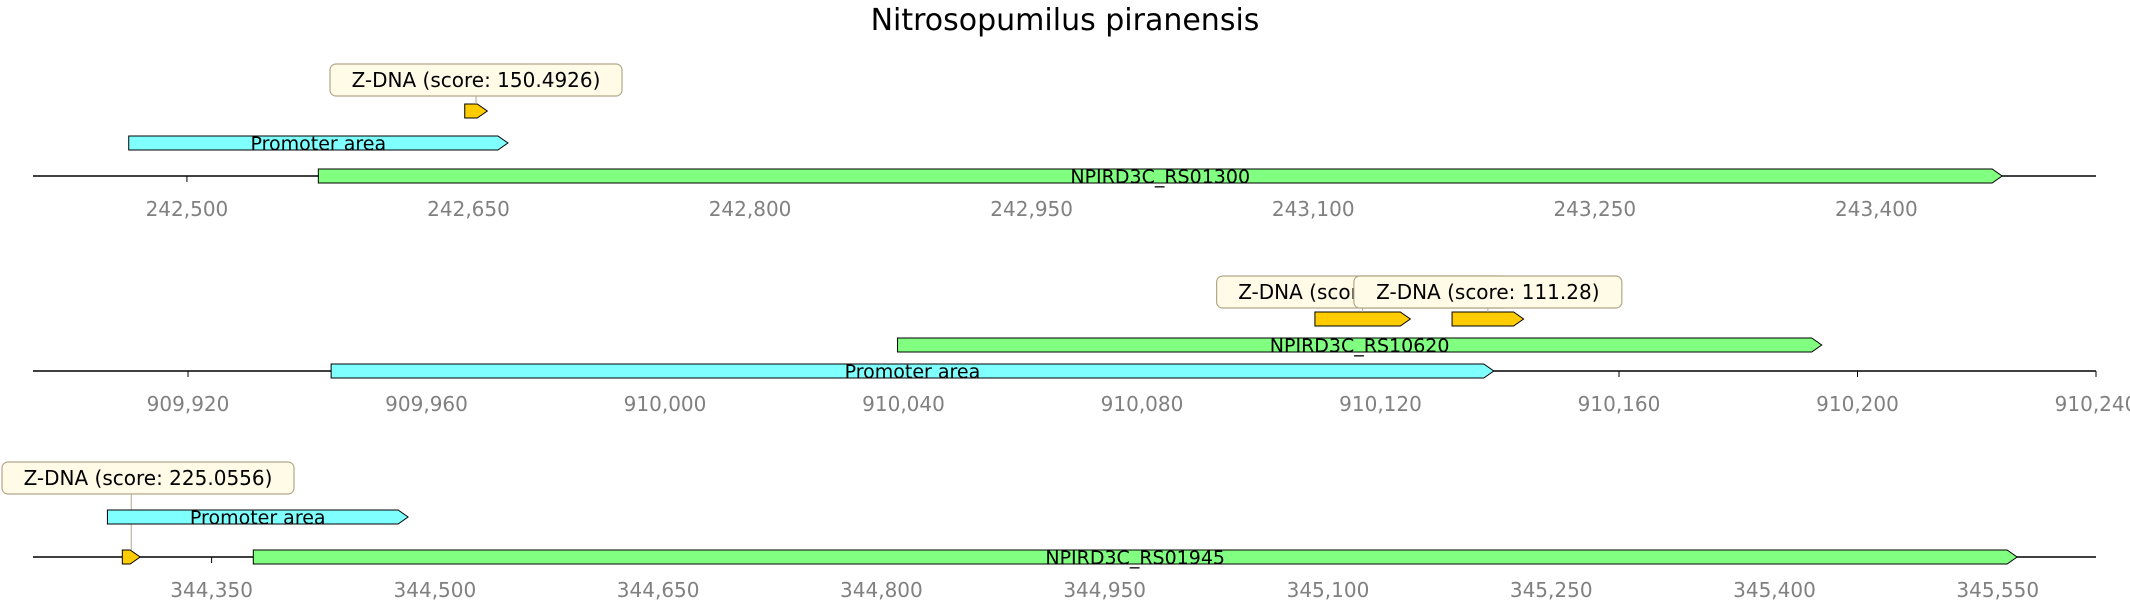 The height and width of the screenshot is (608, 2130). What do you see at coordinates (1065, 20) in the screenshot?
I see `figure-title: Nitrosopumilus piranensis` at bounding box center [1065, 20].